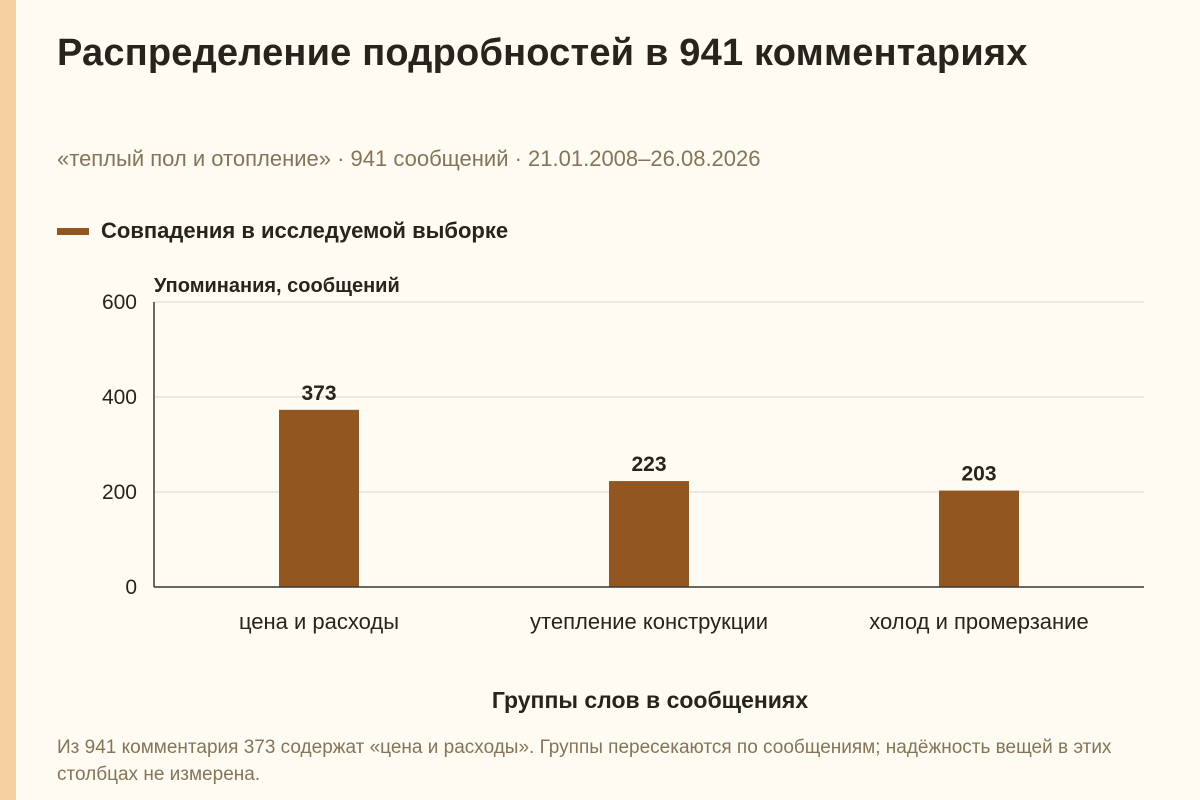  Describe the element at coordinates (277, 286) in the screenshot. I see `y-axis-label: Упоминания, сообщений` at that location.